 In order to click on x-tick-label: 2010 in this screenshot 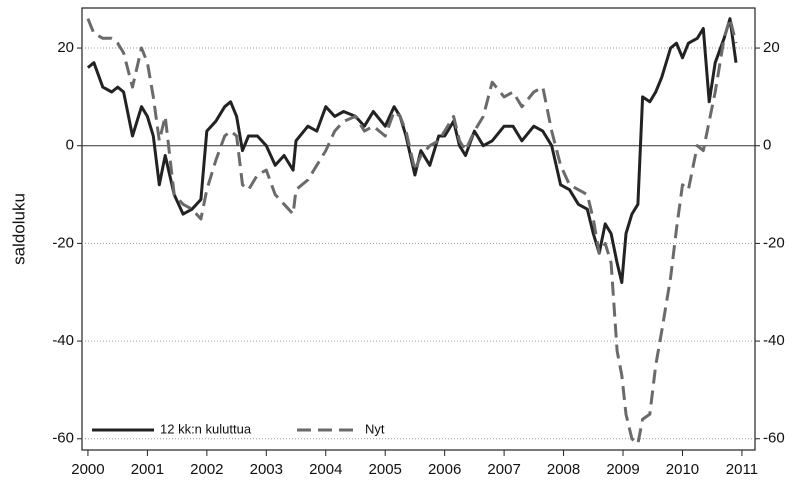, I will do `click(682, 469)`.